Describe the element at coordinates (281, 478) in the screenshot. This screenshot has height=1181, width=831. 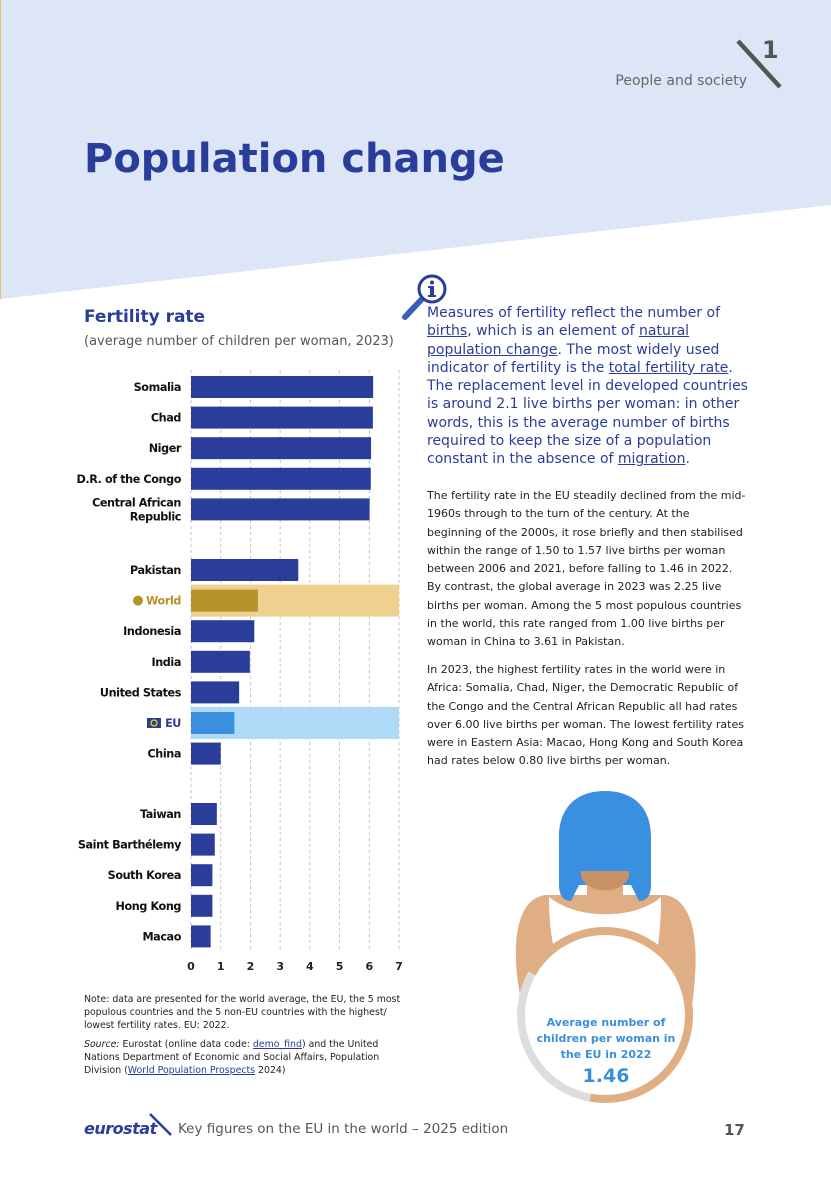
I see `bar-d-r-of-the-congo` at that location.